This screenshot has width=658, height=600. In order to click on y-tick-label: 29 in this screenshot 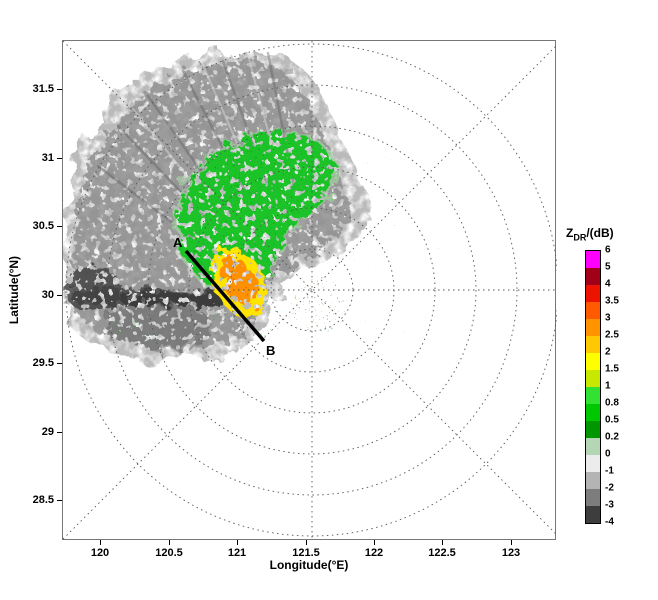, I will do `click(47, 432)`.